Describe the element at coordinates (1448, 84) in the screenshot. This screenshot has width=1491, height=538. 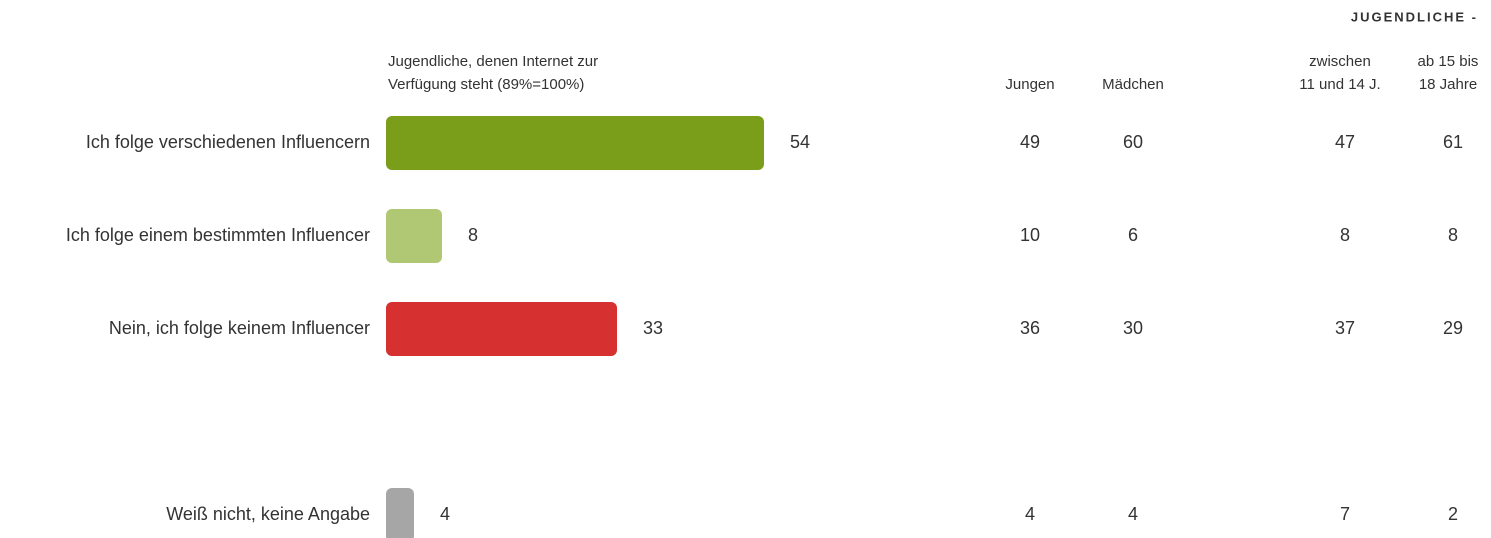
I see `column-header: 18 Jahre` at that location.